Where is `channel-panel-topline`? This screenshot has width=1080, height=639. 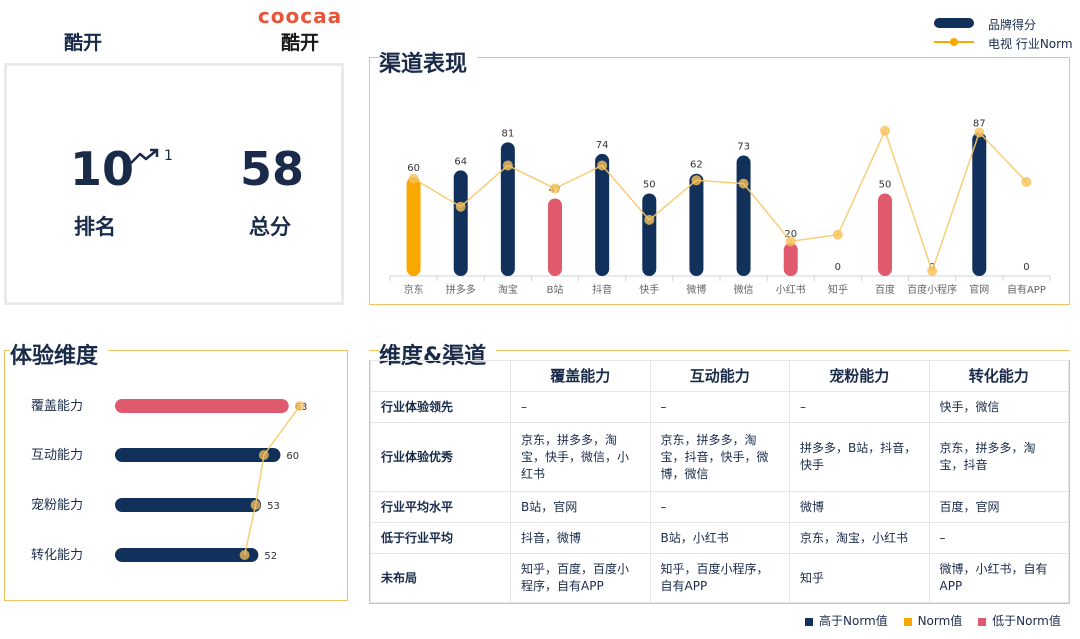
channel-panel-topline is located at coordinates (719, 57).